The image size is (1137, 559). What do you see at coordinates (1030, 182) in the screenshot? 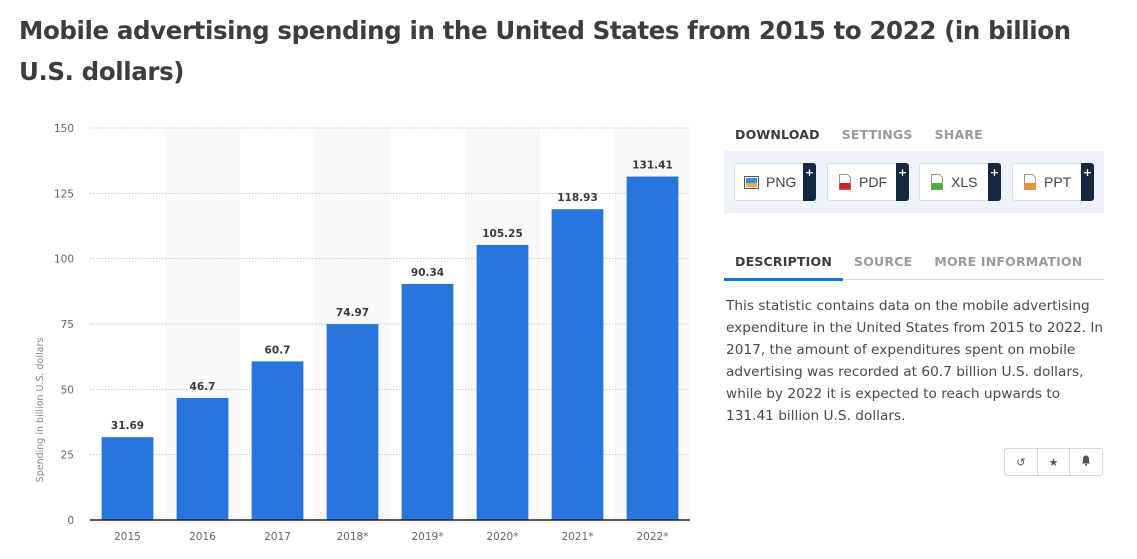
I see `ppt-file-icon` at bounding box center [1030, 182].